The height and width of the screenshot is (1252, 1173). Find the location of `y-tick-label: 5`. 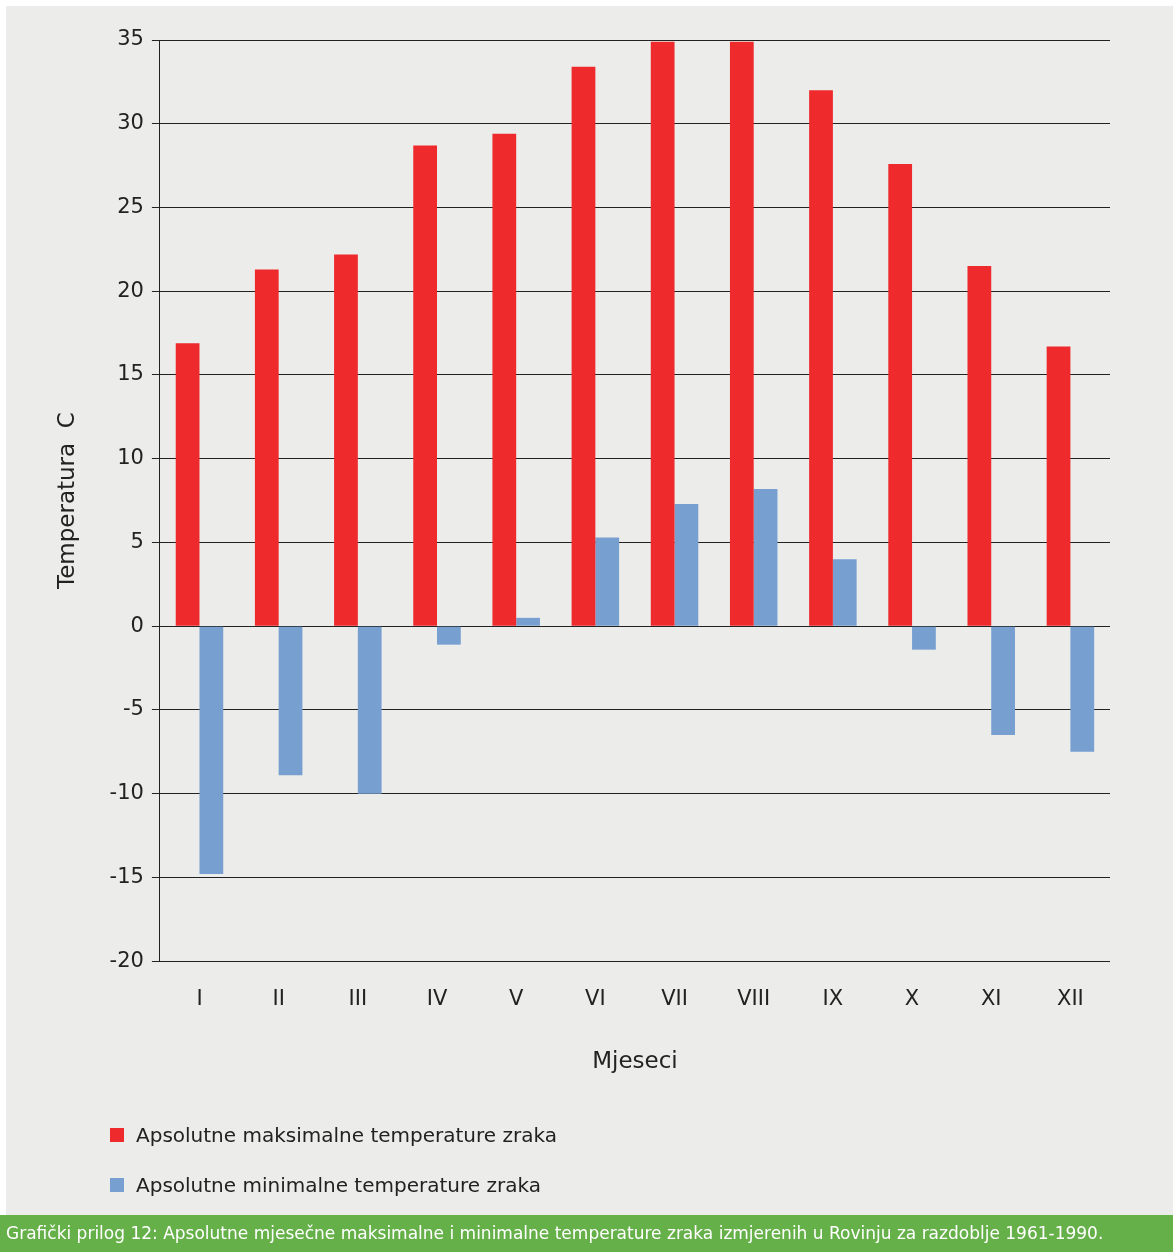

y-tick-label: 5 is located at coordinates (137, 540).